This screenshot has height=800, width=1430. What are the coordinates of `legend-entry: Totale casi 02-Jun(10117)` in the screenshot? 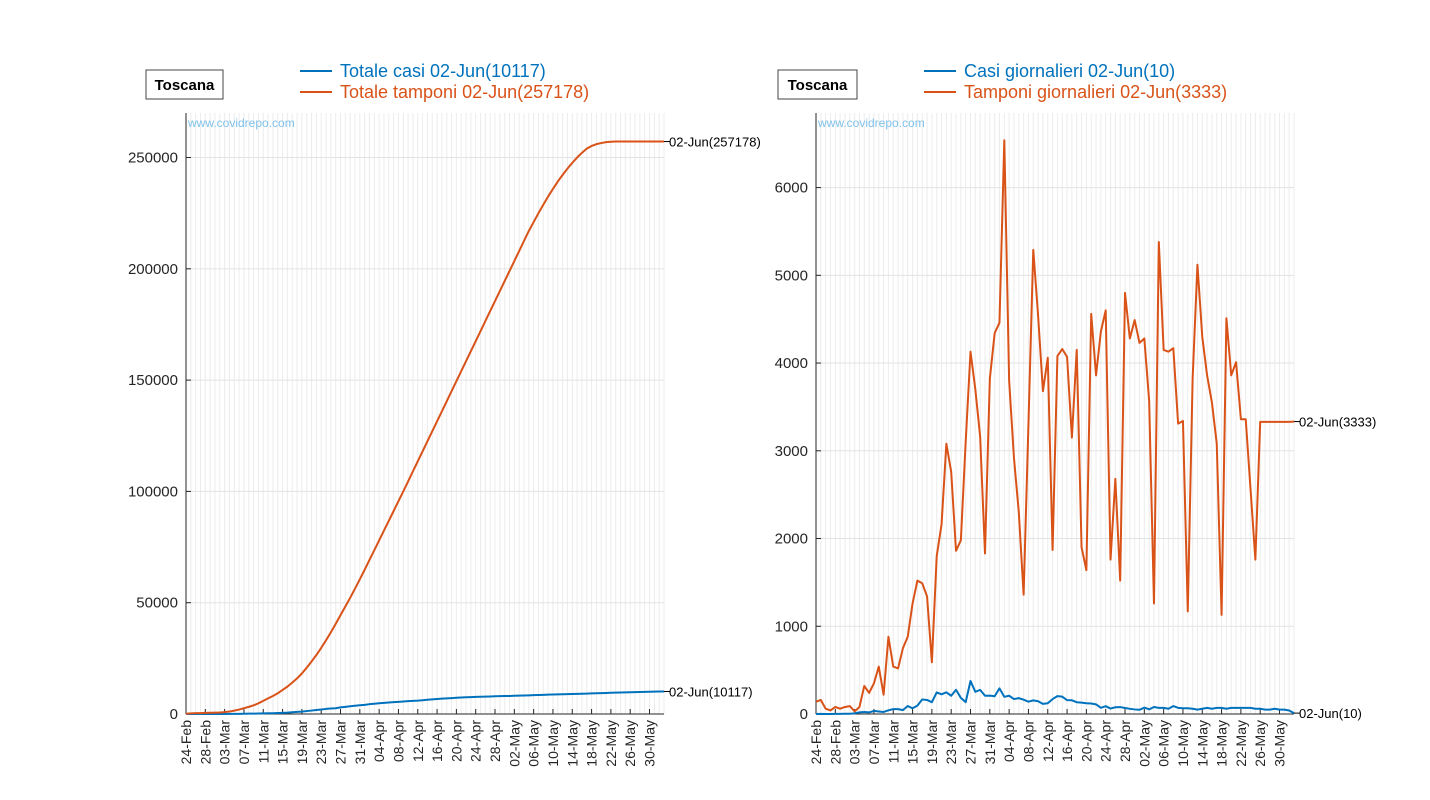 It's located at (443, 71).